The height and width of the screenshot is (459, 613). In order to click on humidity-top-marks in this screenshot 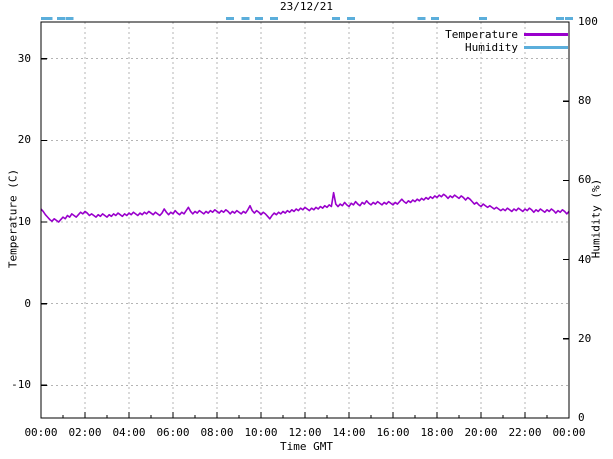, I will do `click(307, 18)`.